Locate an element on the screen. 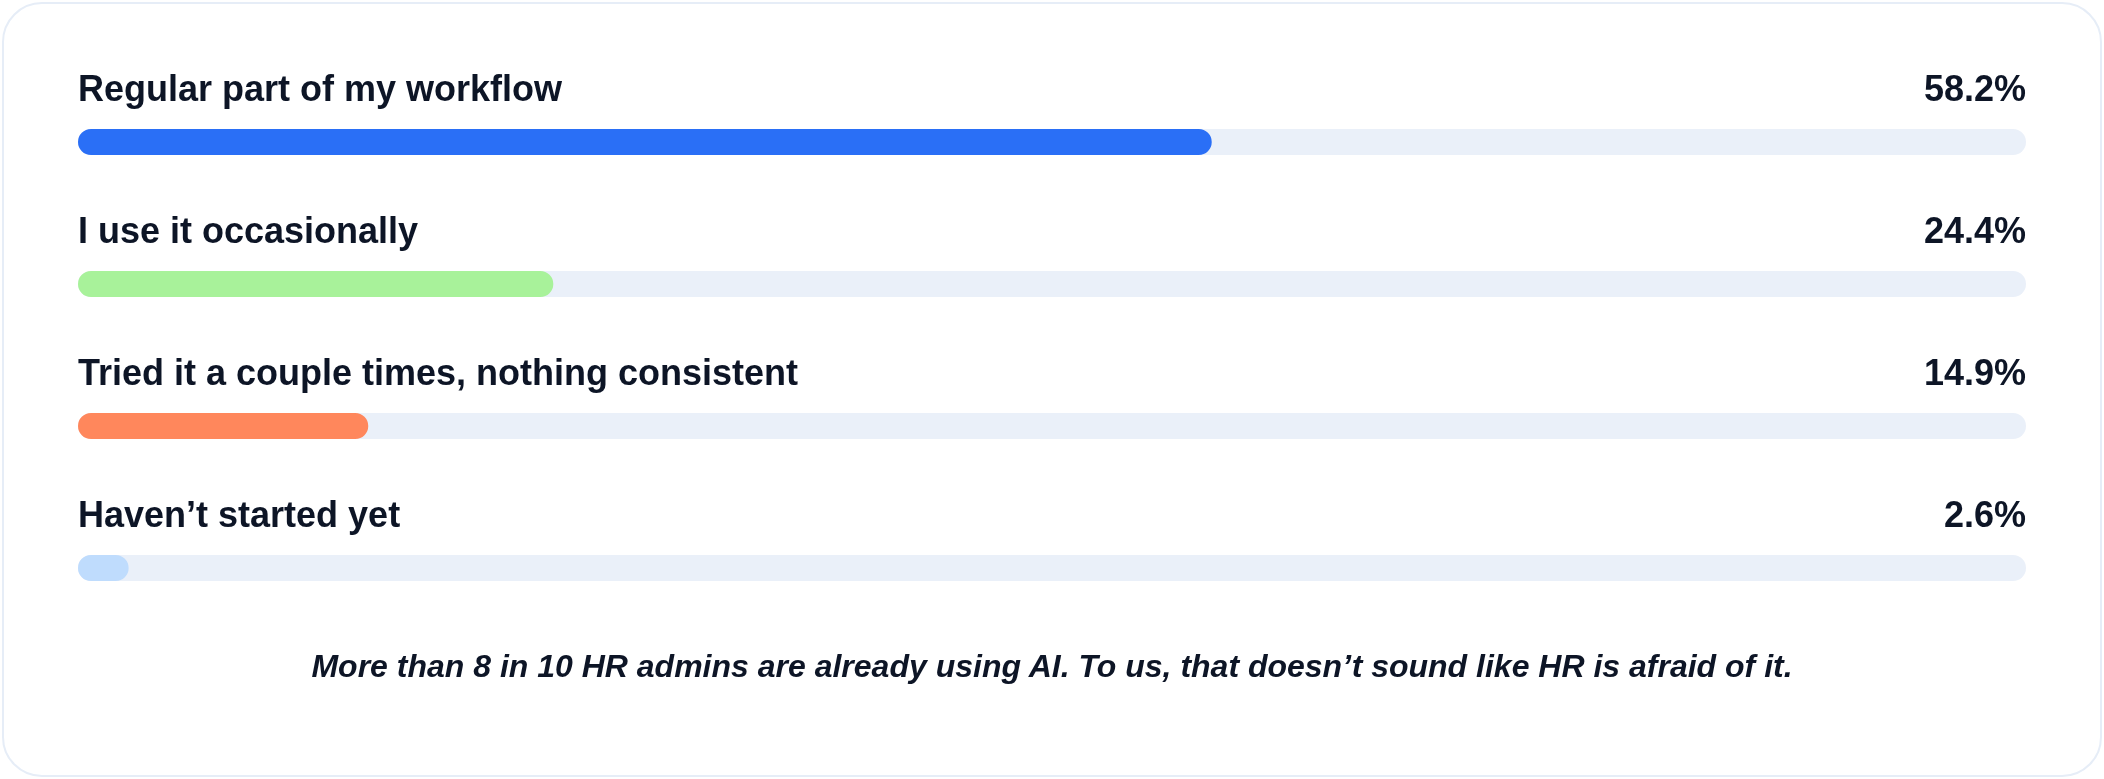  y-tick-label: Haven’t started yet is located at coordinates (239, 514).